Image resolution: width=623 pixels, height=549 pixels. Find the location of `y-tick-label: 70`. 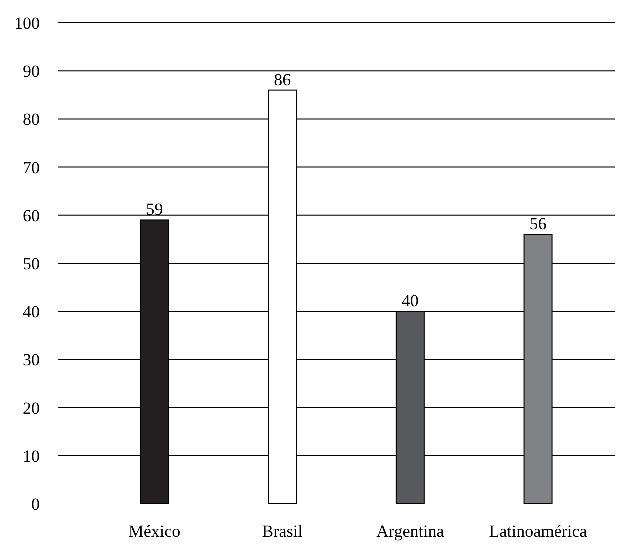

y-tick-label: 70 is located at coordinates (31, 168).